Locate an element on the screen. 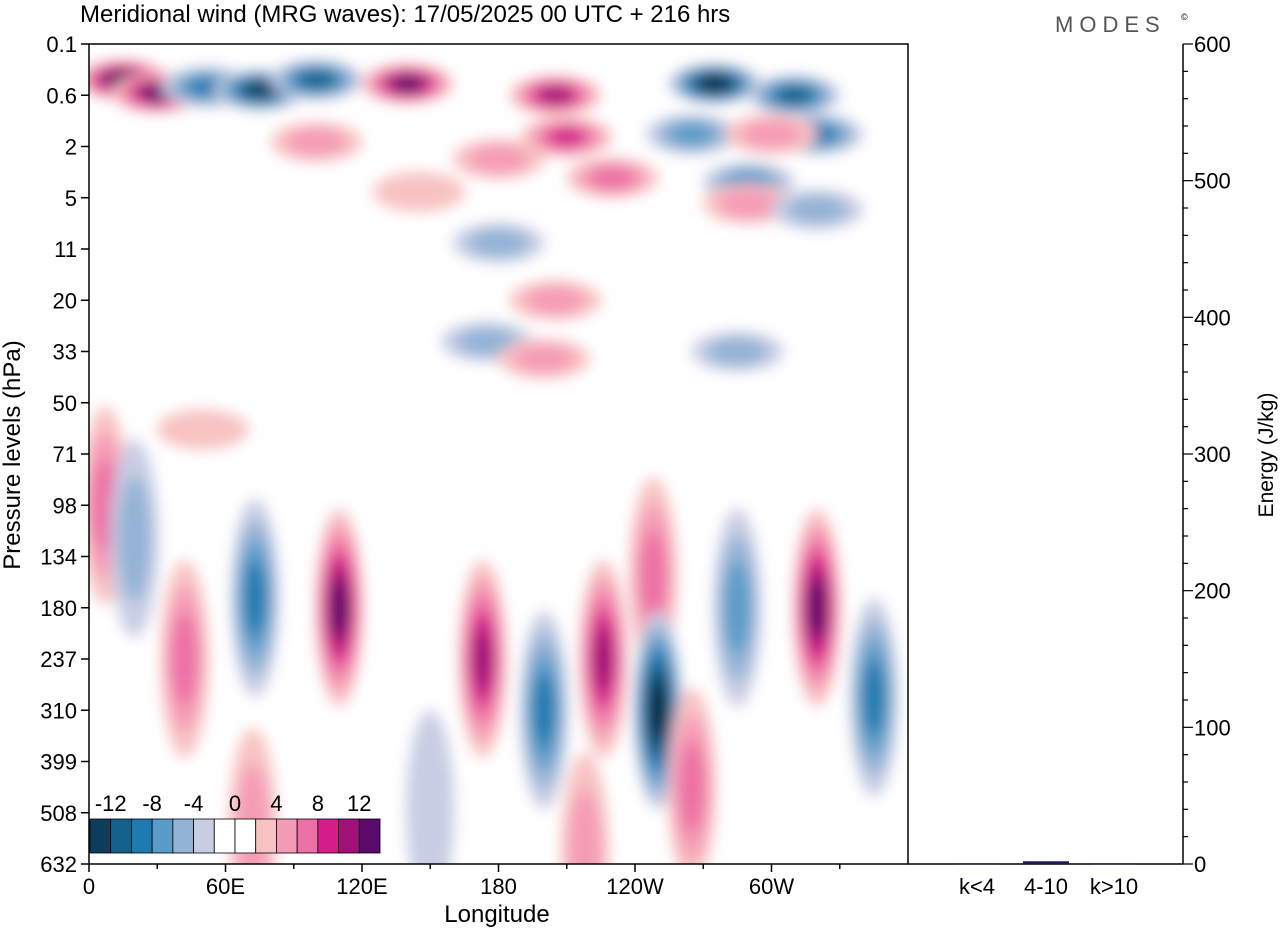 Image resolution: width=1280 pixels, height=930 pixels. y-tick-label: 33 is located at coordinates (65, 352).